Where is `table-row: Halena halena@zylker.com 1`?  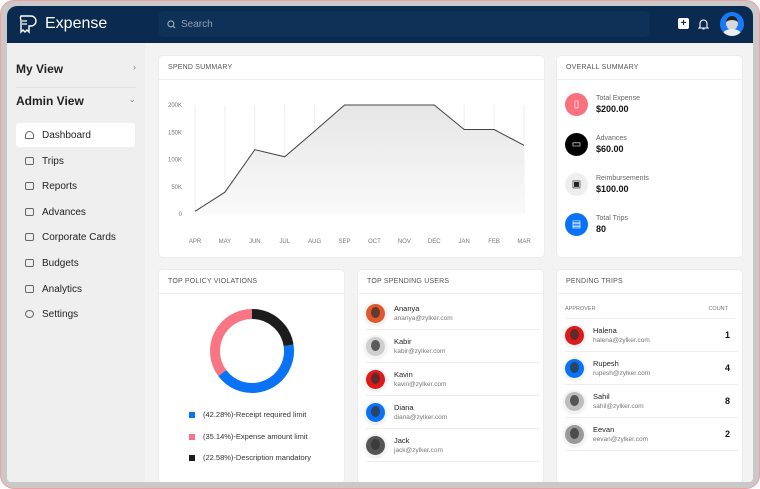
table-row: Halena halena@zylker.com 1 is located at coordinates (652, 335).